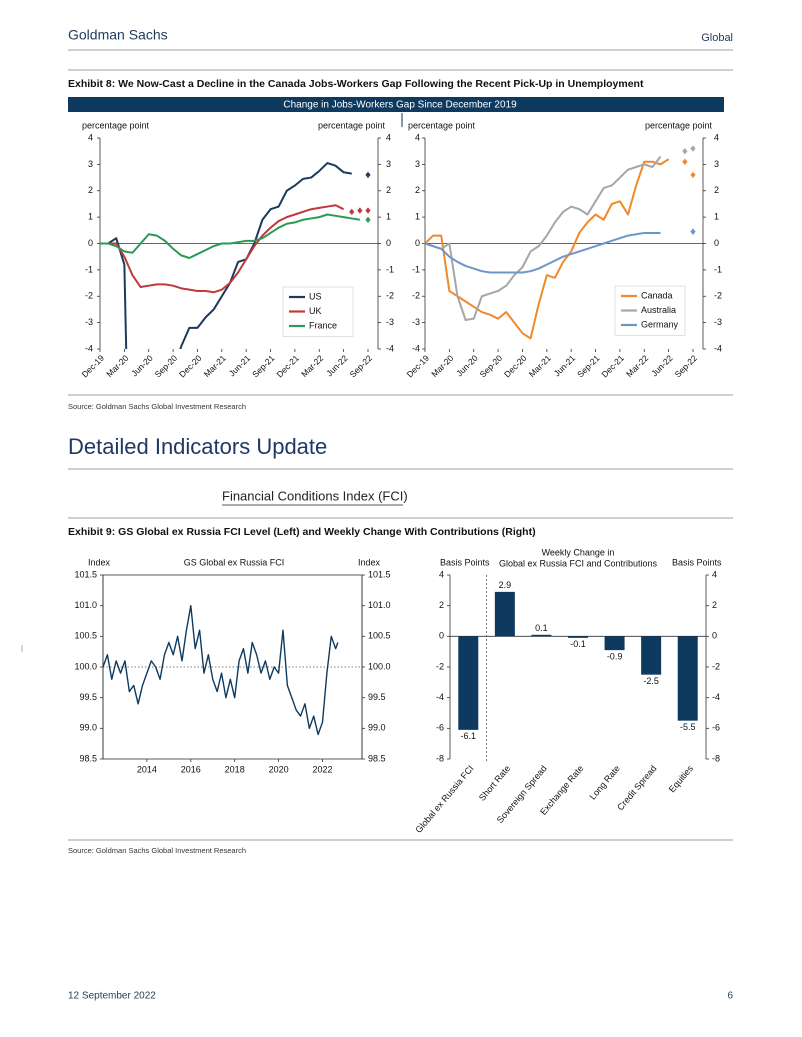 The width and height of the screenshot is (802, 1037). Describe the element at coordinates (118, 35) in the screenshot. I see `brand: Goldman Sachs` at that location.